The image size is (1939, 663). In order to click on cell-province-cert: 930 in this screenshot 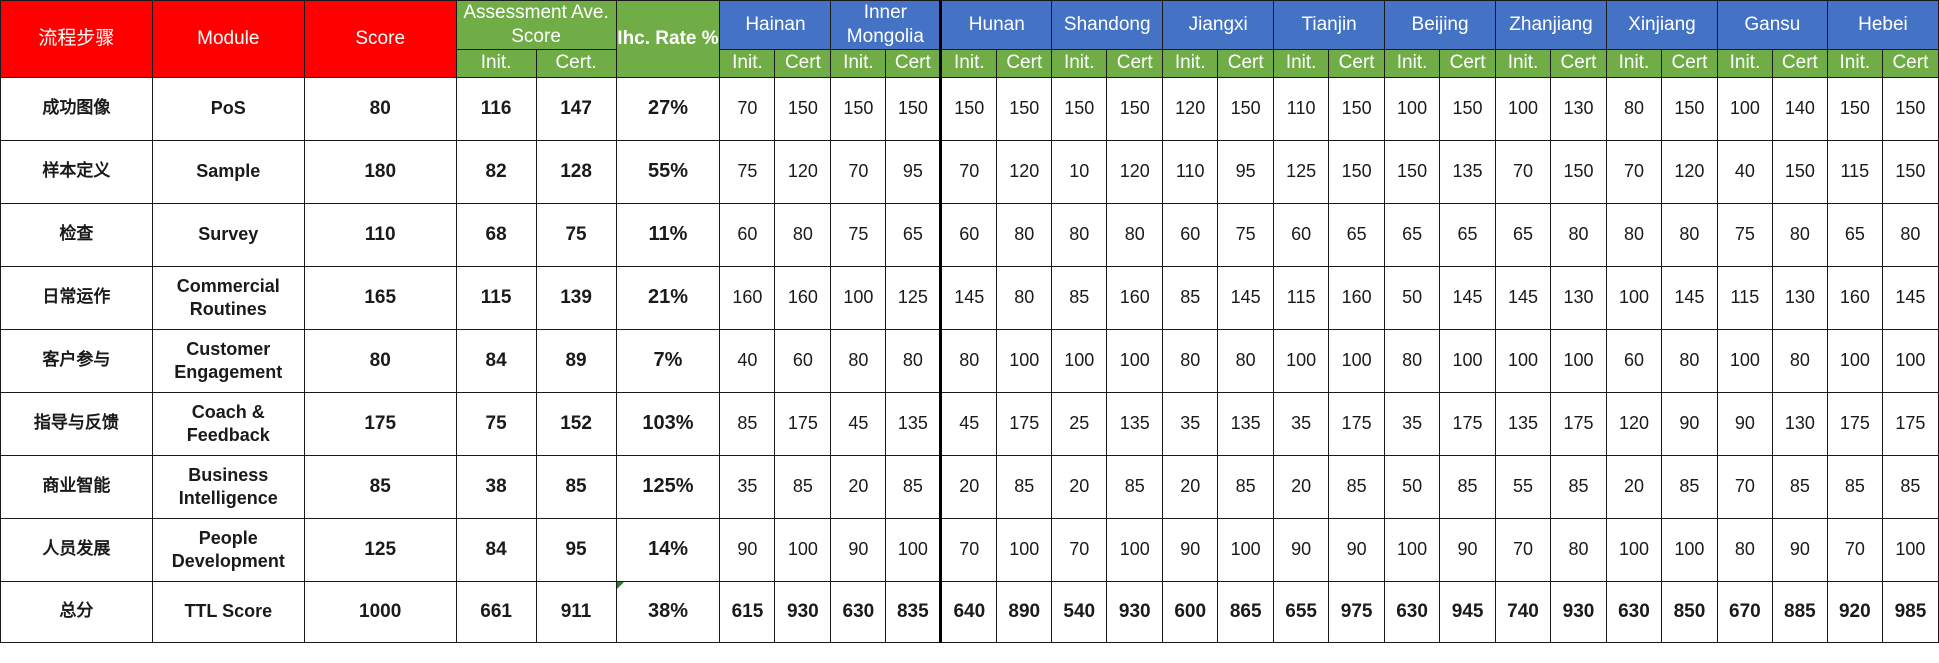, I will do `click(1135, 611)`.